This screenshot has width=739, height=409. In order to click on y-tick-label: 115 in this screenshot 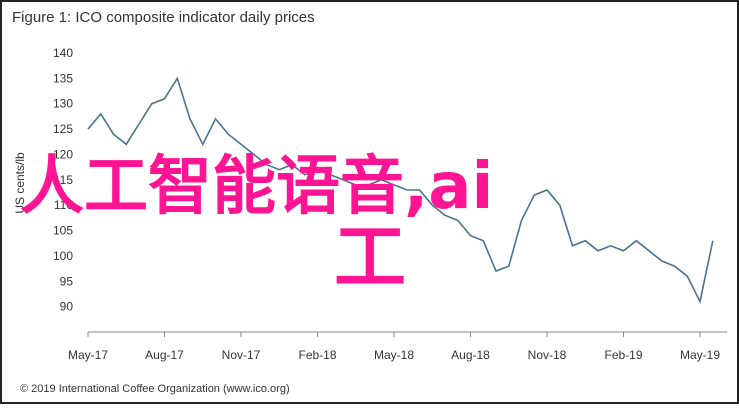, I will do `click(63, 180)`.